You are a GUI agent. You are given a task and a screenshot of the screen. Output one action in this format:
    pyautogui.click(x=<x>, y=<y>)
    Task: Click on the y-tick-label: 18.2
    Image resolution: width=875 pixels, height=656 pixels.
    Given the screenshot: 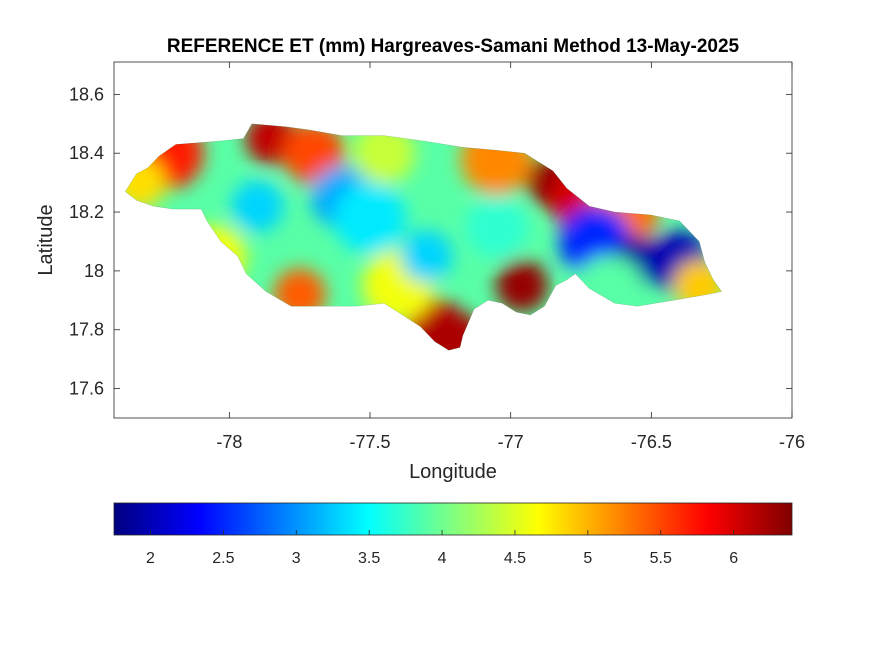 What is the action you would take?
    pyautogui.click(x=86, y=212)
    